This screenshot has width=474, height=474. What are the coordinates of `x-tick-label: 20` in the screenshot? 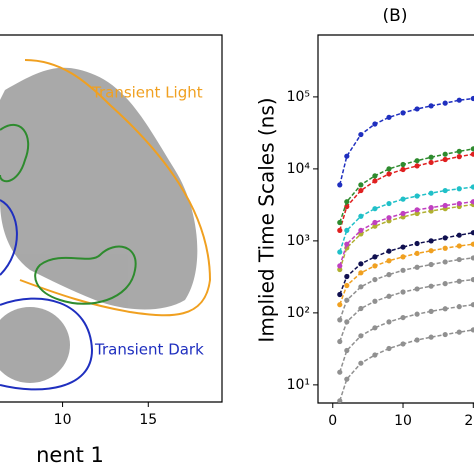 It's located at (469, 421).